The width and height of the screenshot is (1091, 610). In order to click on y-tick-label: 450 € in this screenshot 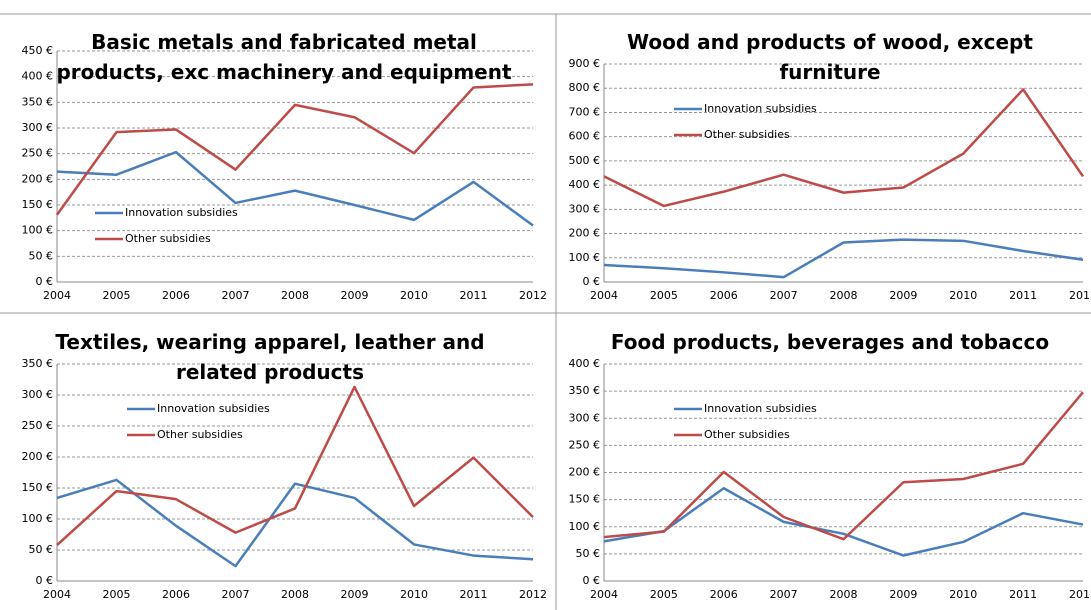, I will do `click(38, 50)`.